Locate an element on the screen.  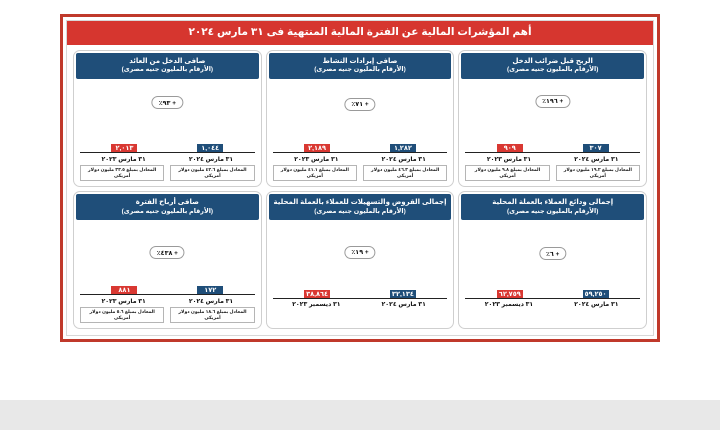
bar-plot: + ١٩٦٪ ٣٠٧ ٩٠٩ is located at coordinates (552, 116).